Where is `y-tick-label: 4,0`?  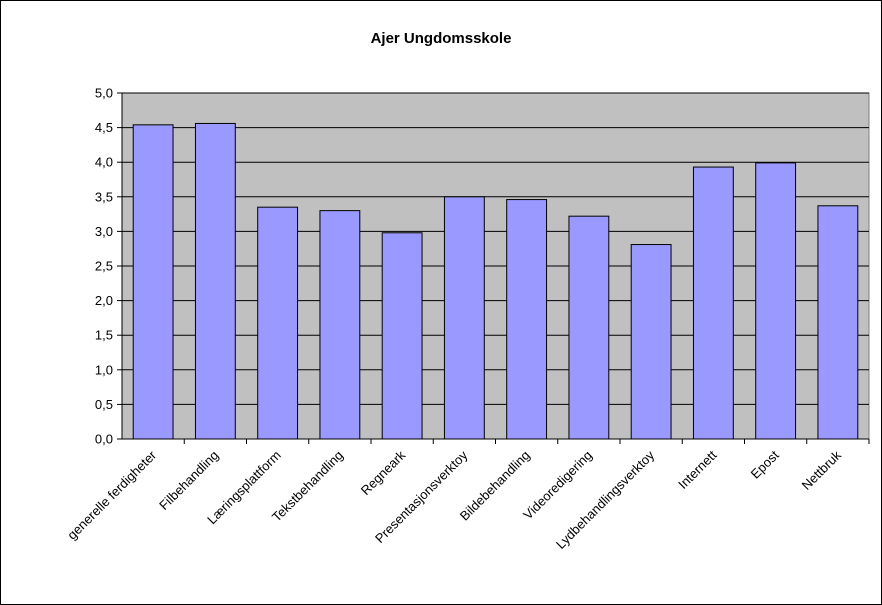 y-tick-label: 4,0 is located at coordinates (104, 162).